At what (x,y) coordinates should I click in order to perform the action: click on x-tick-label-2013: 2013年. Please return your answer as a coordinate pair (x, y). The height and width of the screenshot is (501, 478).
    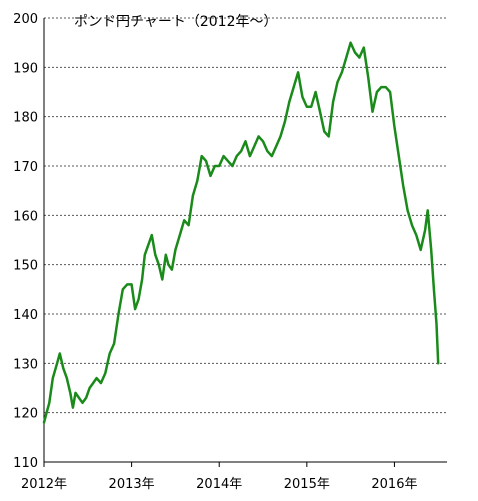
    Looking at the image, I should click on (132, 484).